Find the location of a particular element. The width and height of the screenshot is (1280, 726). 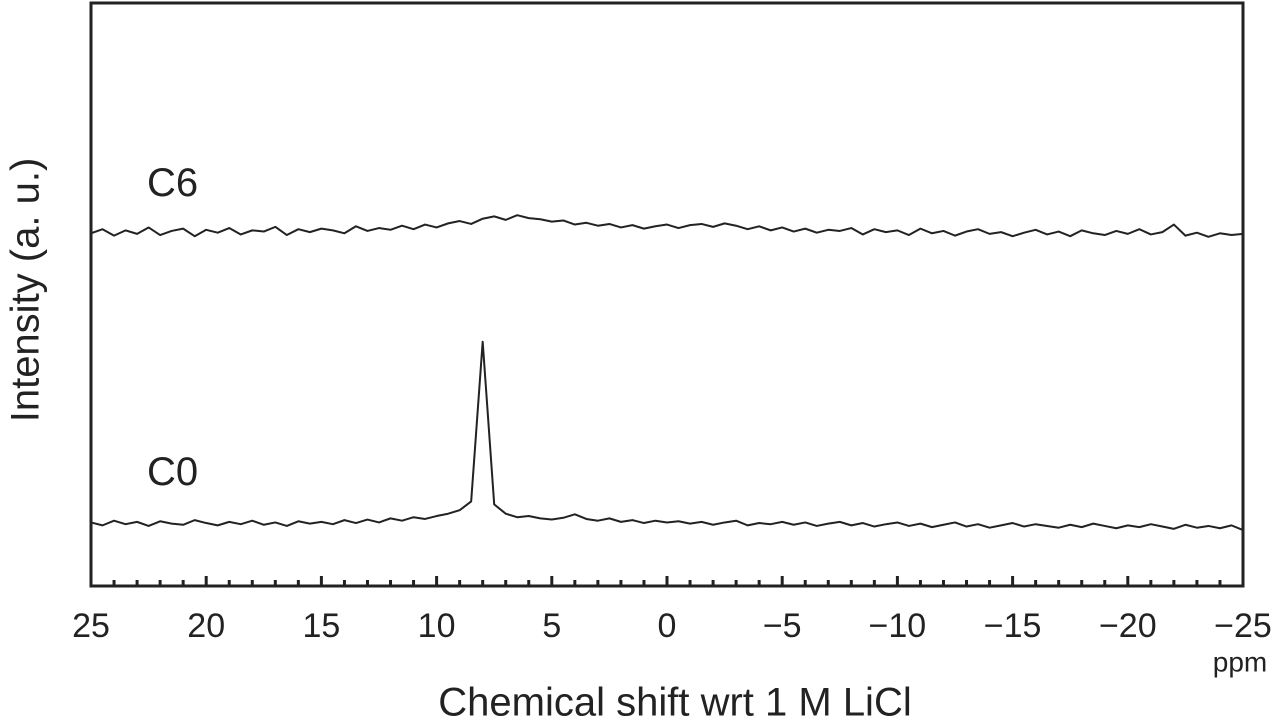

x-tick-label: 0 is located at coordinates (667, 626).